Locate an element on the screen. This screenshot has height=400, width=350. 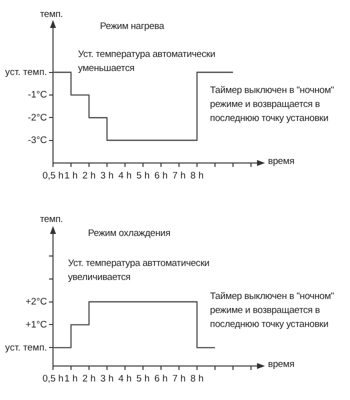
y-tick-label: -2°C is located at coordinates (38, 118).